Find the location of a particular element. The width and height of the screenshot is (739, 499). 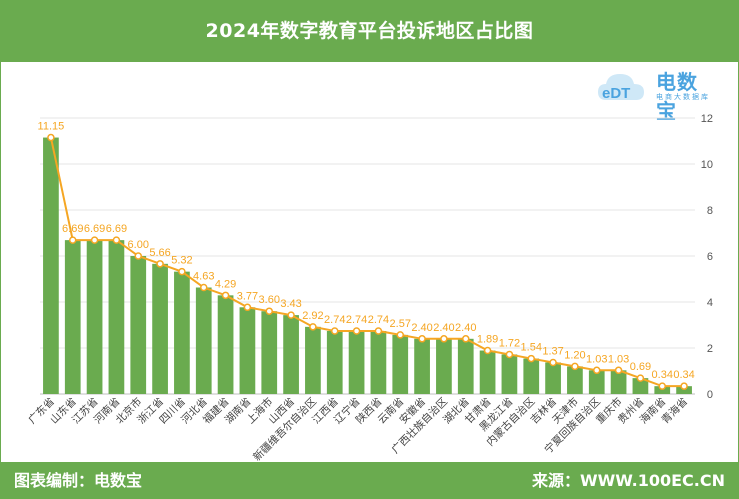

data-label: 3.43 is located at coordinates (290, 304).